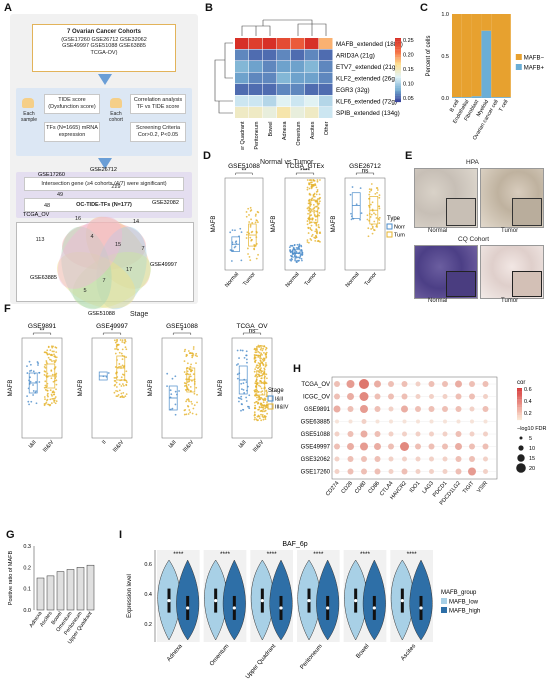 Image resolution: width=555 pixels, height=685 pixels. What do you see at coordinates (252, 388) in the screenshot?
I see `f4-frame` at bounding box center [252, 388].